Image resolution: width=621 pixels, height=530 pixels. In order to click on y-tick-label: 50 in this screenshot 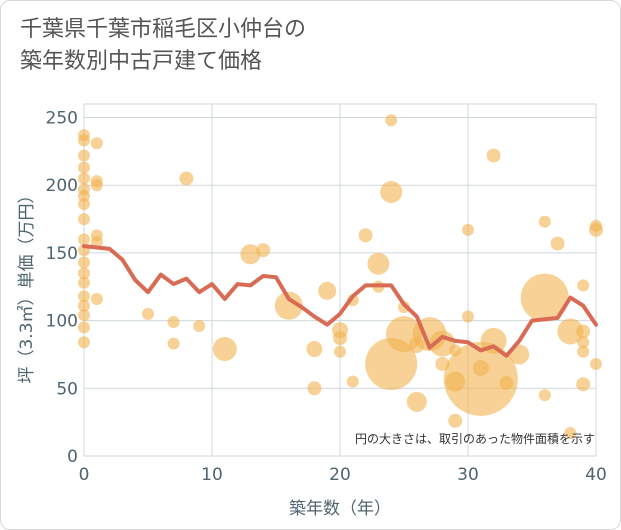, I will do `click(67, 389)`.